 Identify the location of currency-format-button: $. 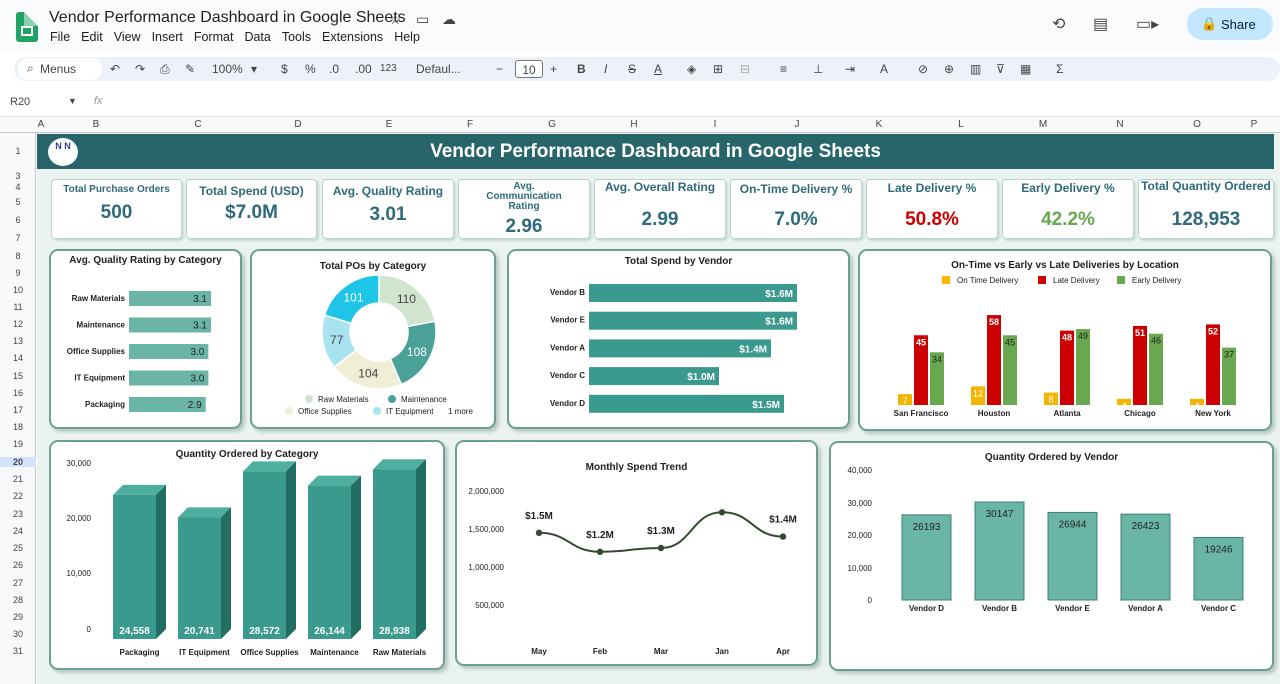
(284, 69).